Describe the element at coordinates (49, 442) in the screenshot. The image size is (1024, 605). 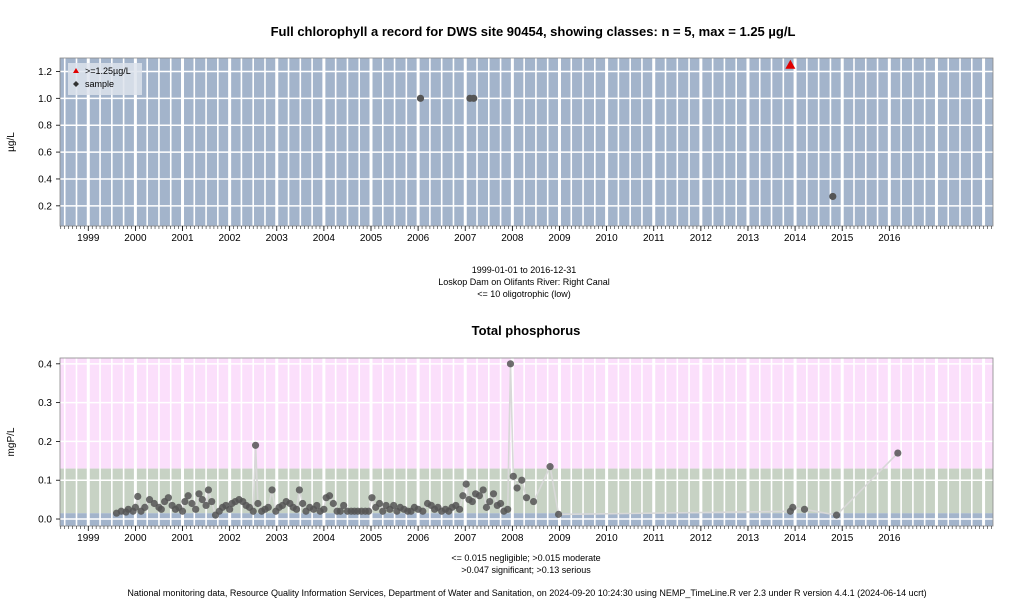
I see `chart2-y-axis: 0.0 0.1 0.2 0.3 0.4` at that location.